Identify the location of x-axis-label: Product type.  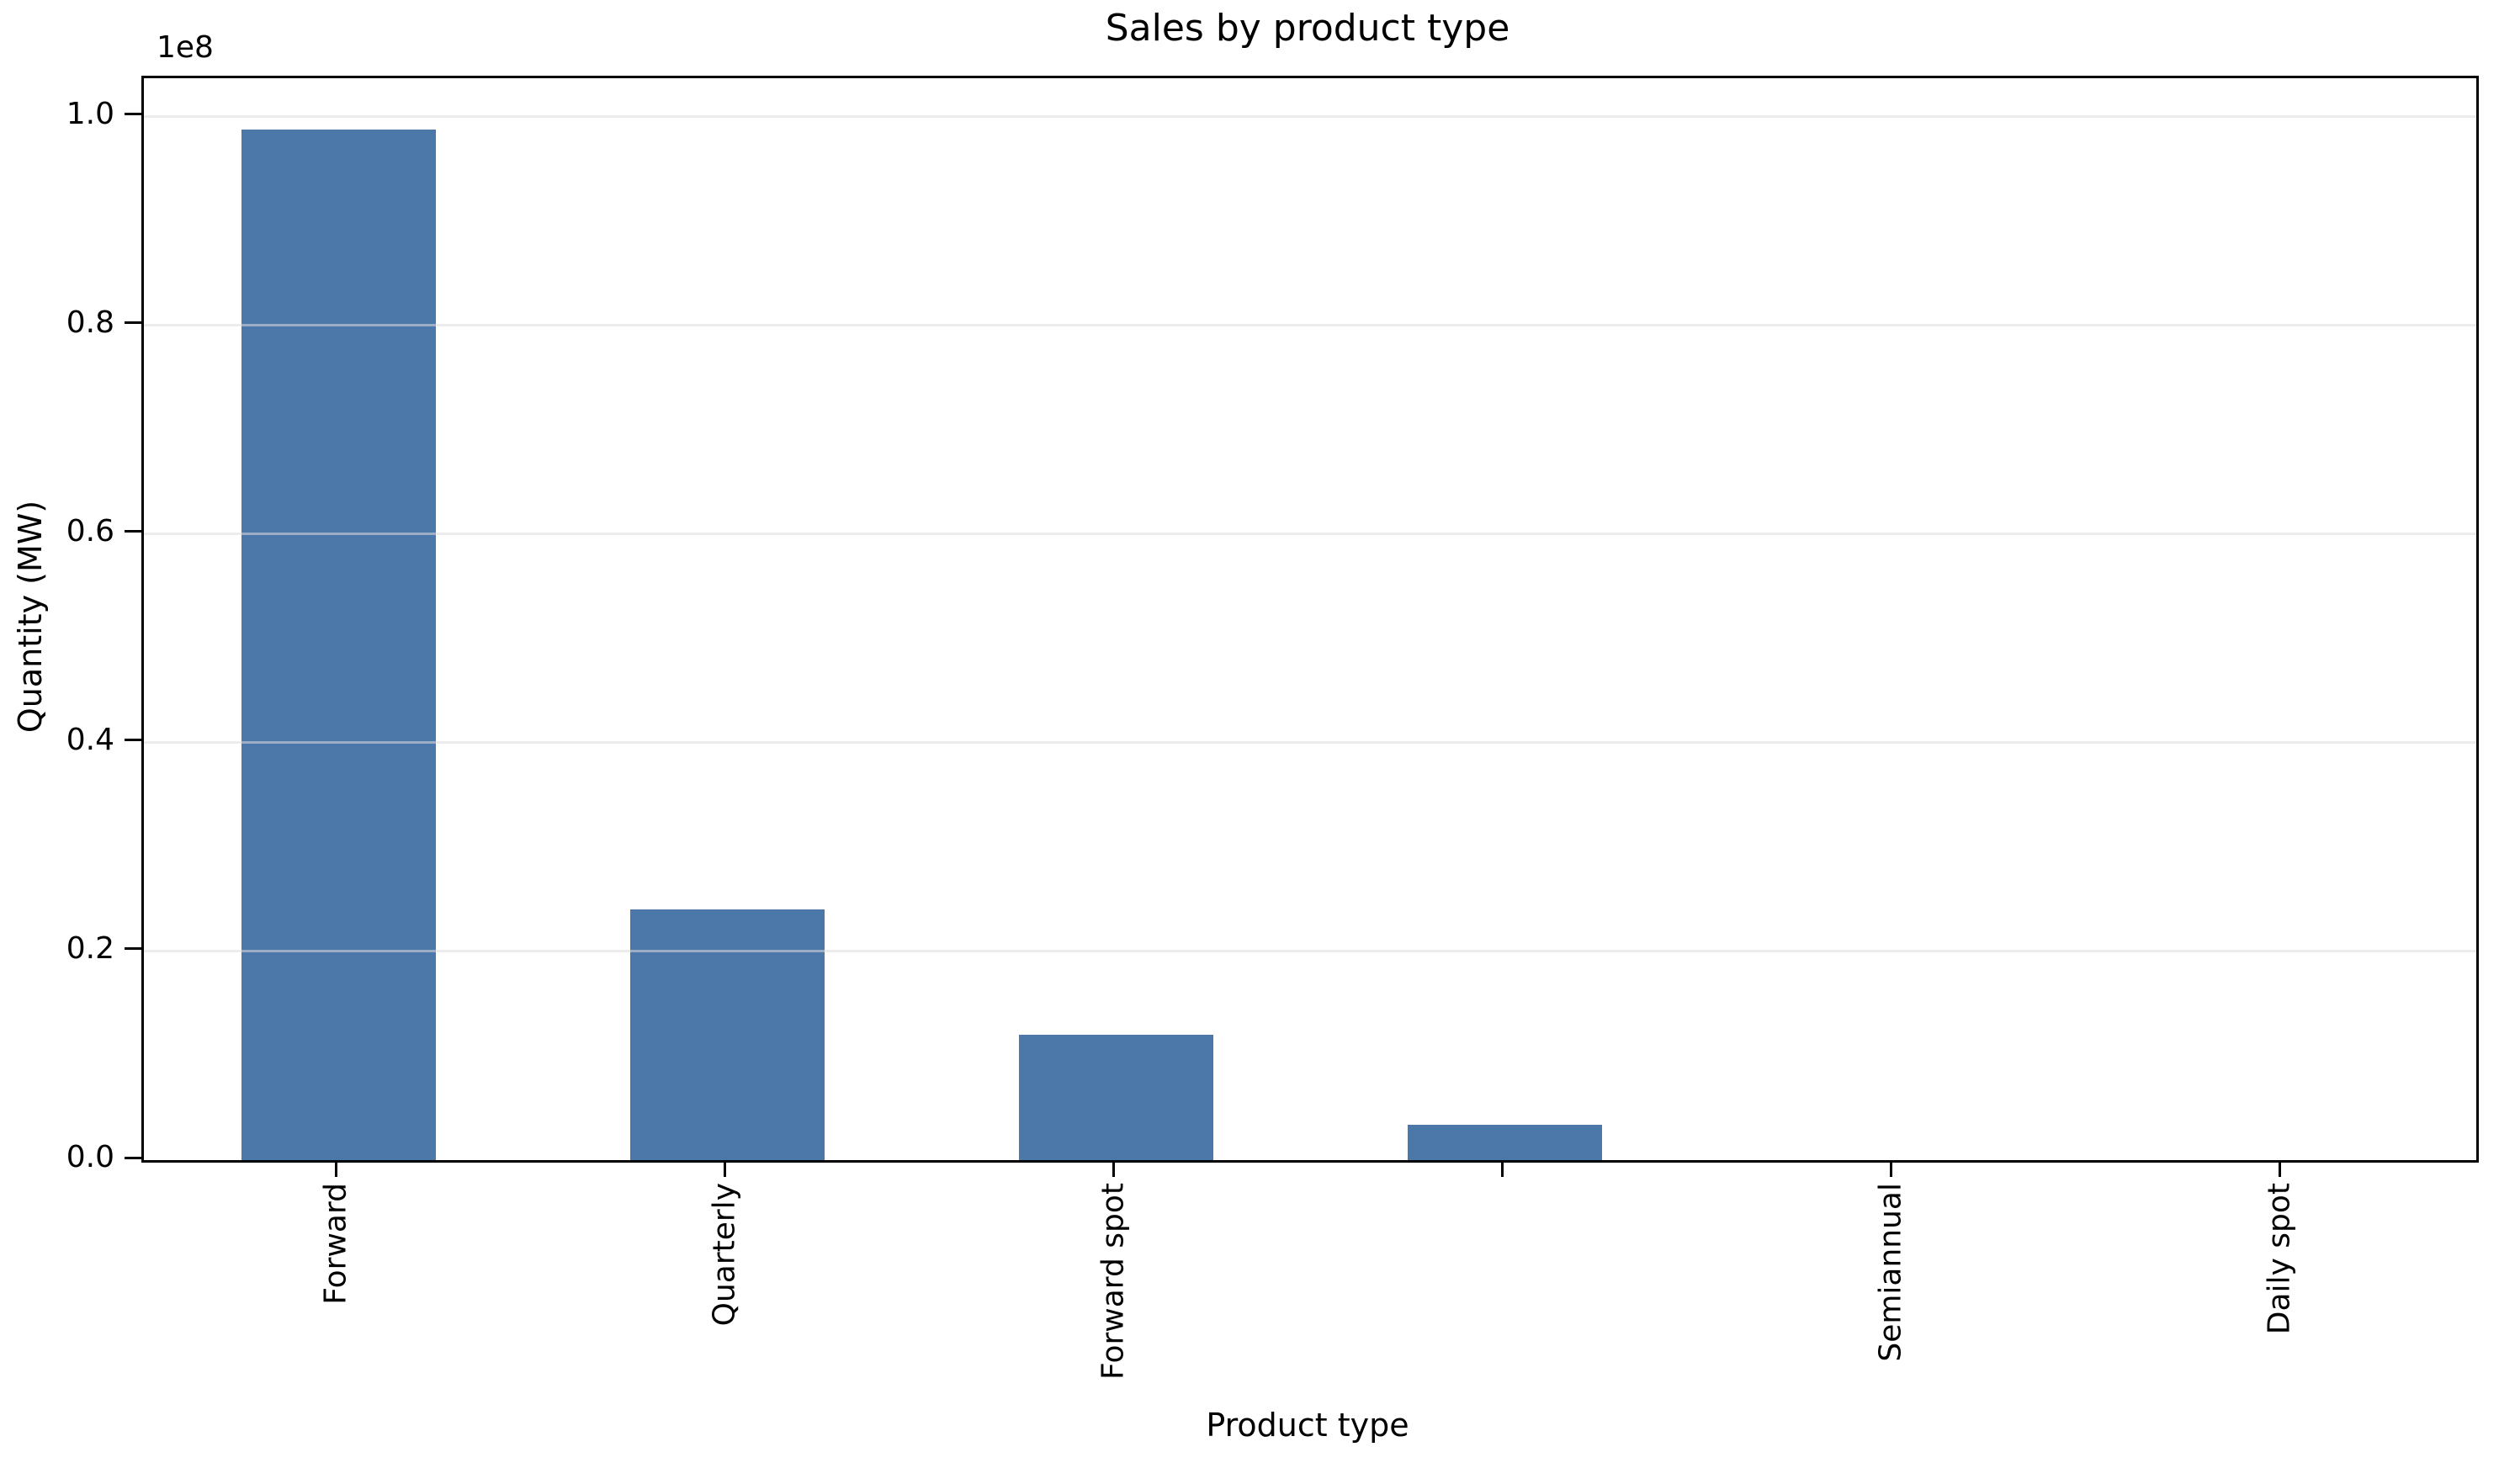
(1307, 1425).